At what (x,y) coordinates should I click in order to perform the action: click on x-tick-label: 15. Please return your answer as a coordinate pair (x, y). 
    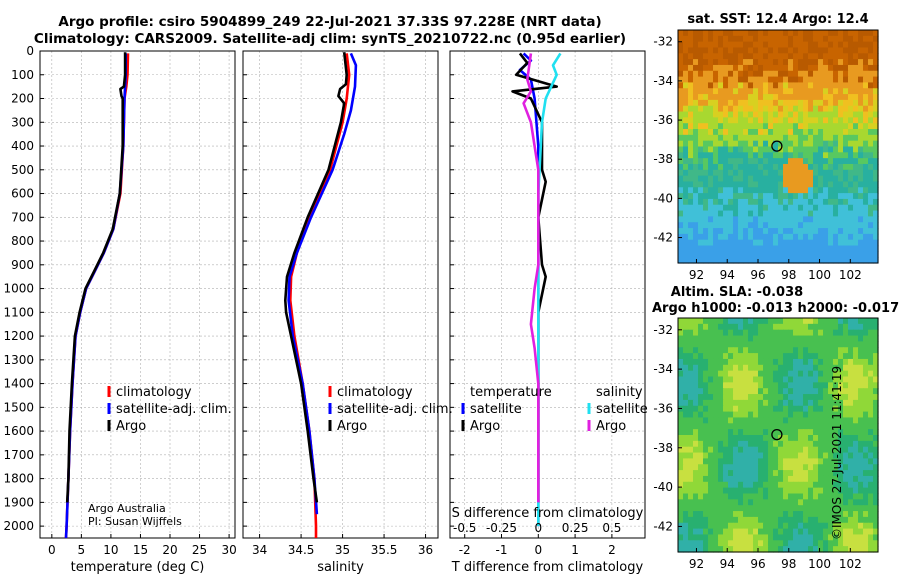
    Looking at the image, I should click on (140, 550).